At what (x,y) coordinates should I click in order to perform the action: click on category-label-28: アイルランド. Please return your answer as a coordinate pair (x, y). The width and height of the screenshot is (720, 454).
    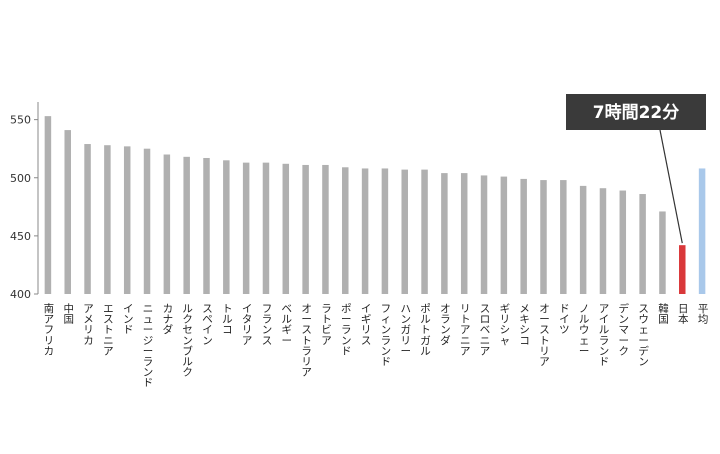
    Looking at the image, I should click on (604, 335).